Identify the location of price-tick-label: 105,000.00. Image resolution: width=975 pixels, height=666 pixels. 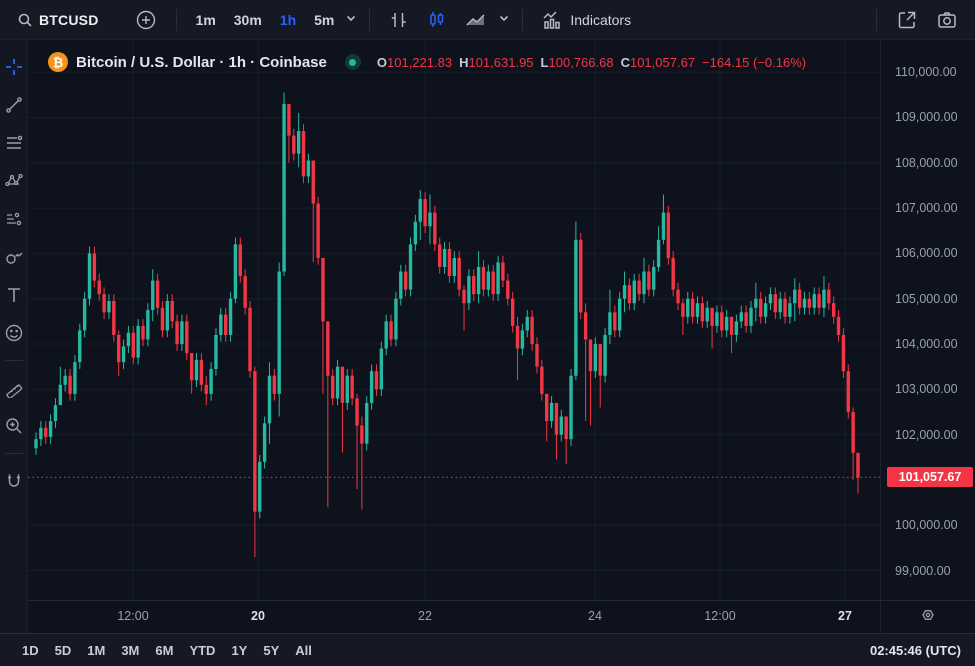
(926, 298).